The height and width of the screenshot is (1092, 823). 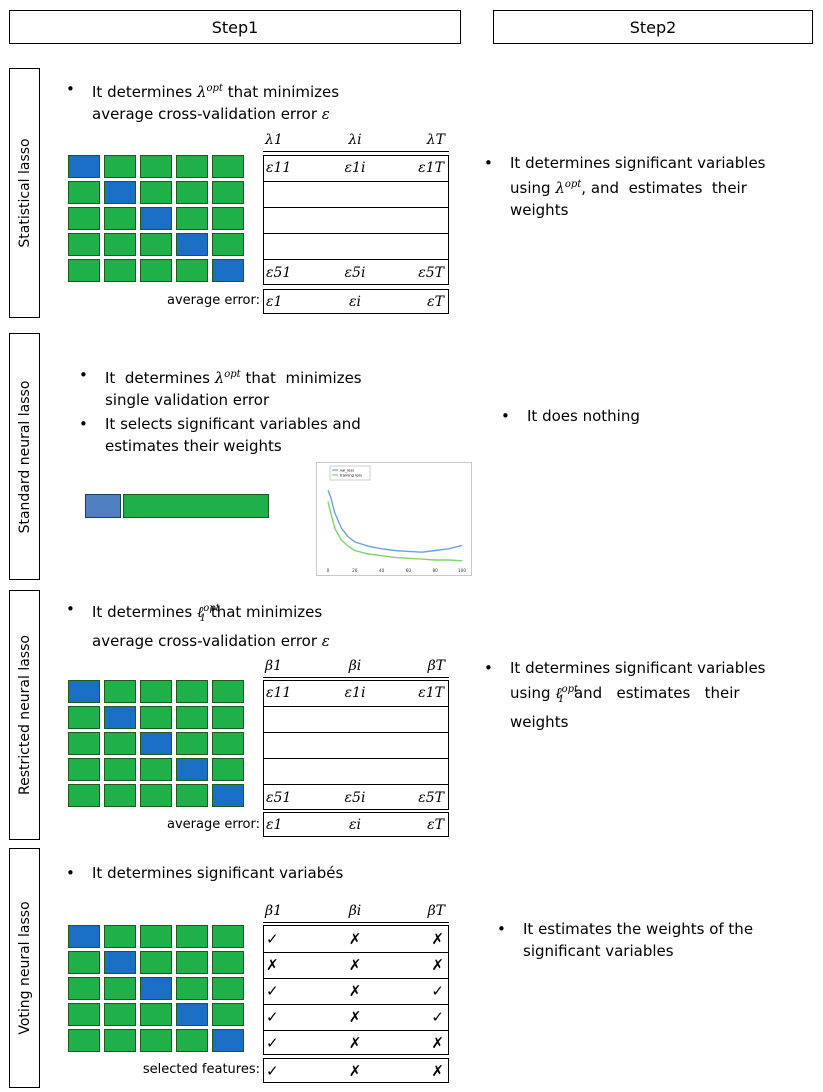 What do you see at coordinates (211, 114) in the screenshot?
I see `statistical-step1-line2: average cross-validation error ε` at bounding box center [211, 114].